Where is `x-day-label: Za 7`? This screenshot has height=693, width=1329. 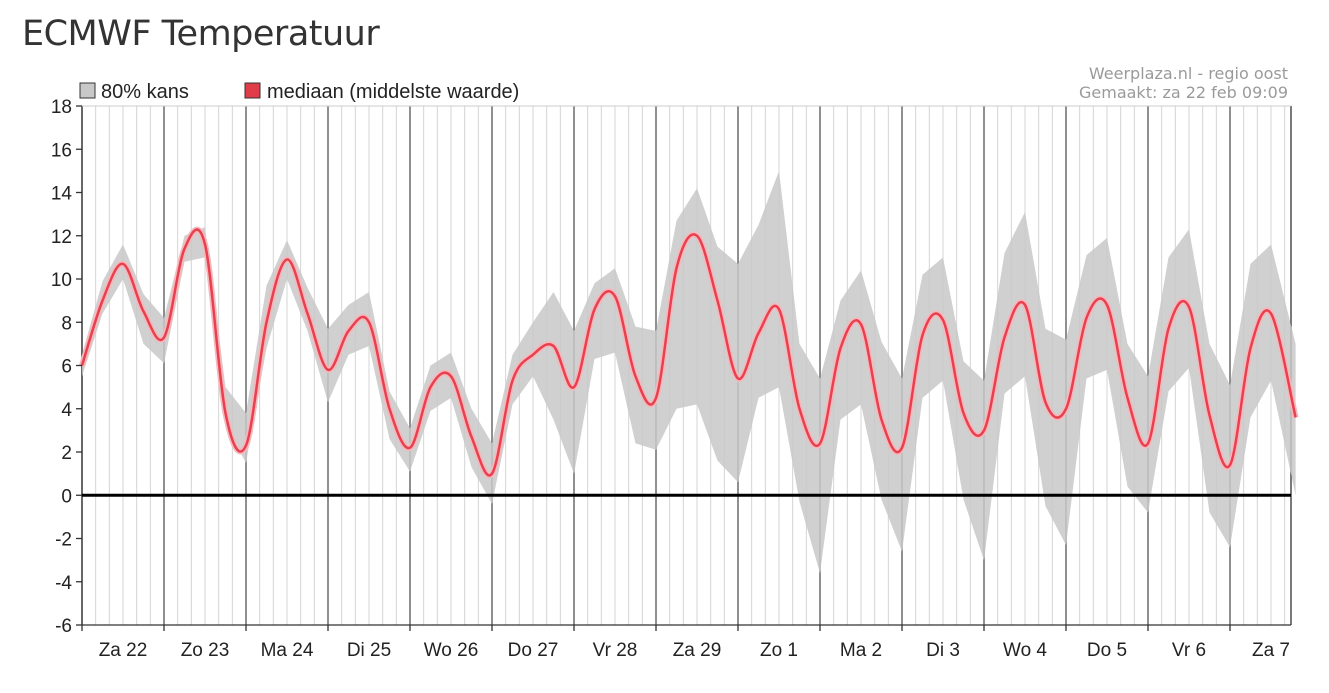
x-day-label: Za 7 is located at coordinates (1271, 650).